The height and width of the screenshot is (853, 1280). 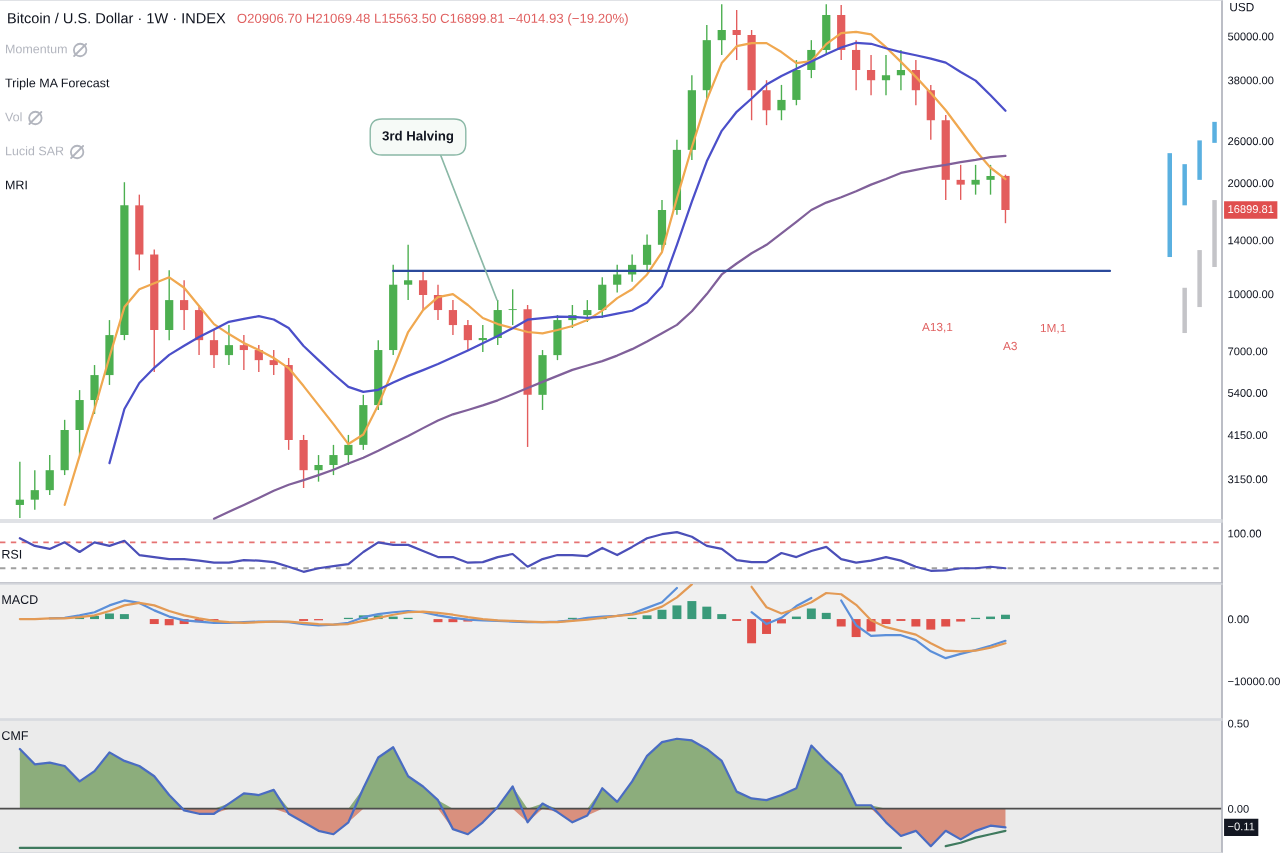 I want to click on y-tick-label: 5400.00, so click(x=1248, y=393).